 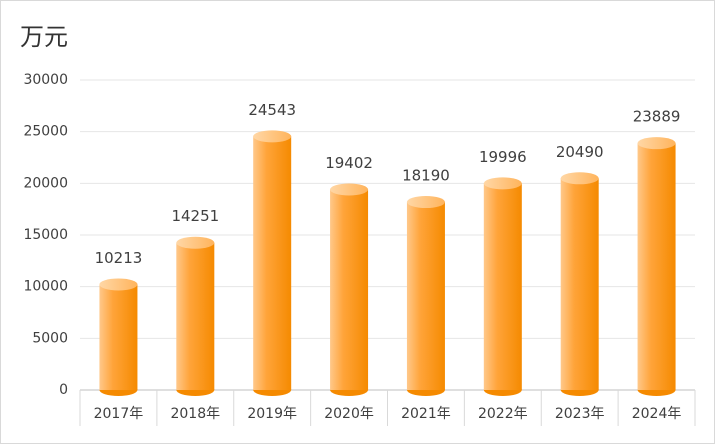 I want to click on y-tick-label: 20000, so click(x=45, y=183).